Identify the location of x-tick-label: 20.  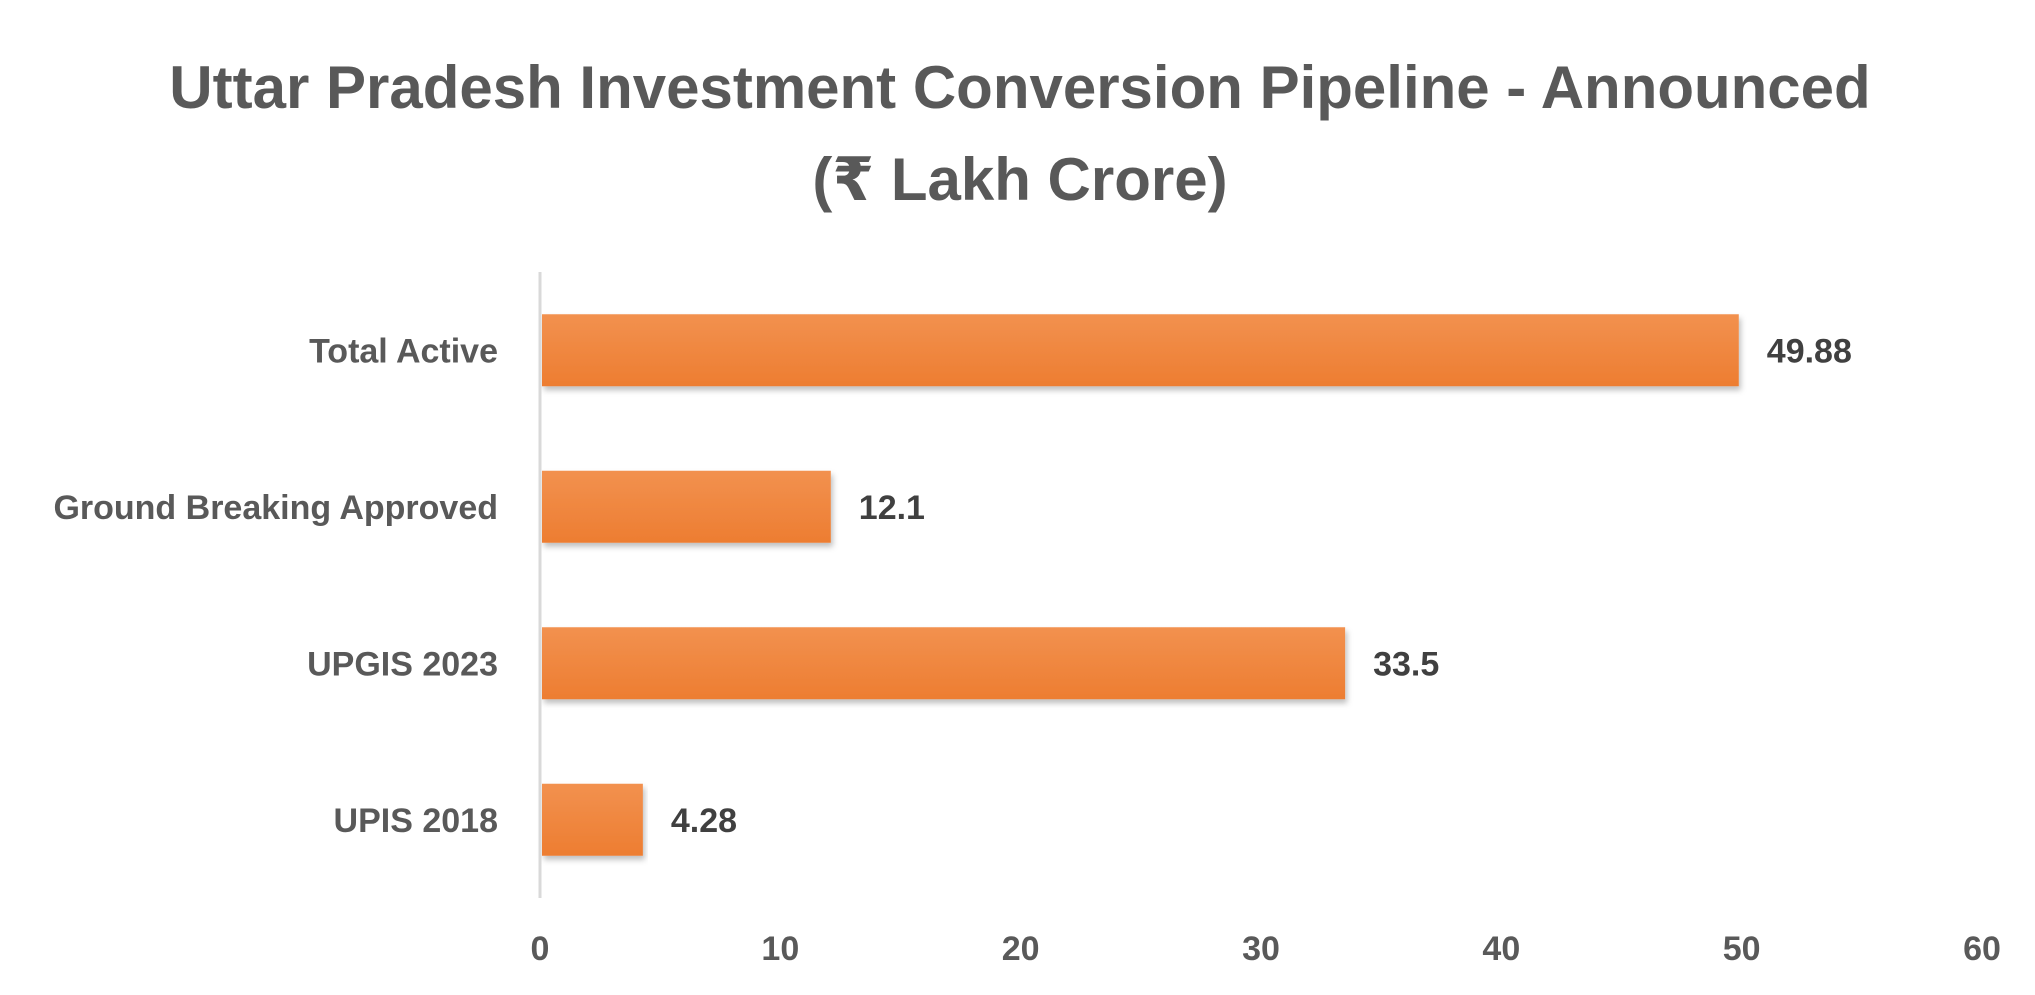
(1021, 949).